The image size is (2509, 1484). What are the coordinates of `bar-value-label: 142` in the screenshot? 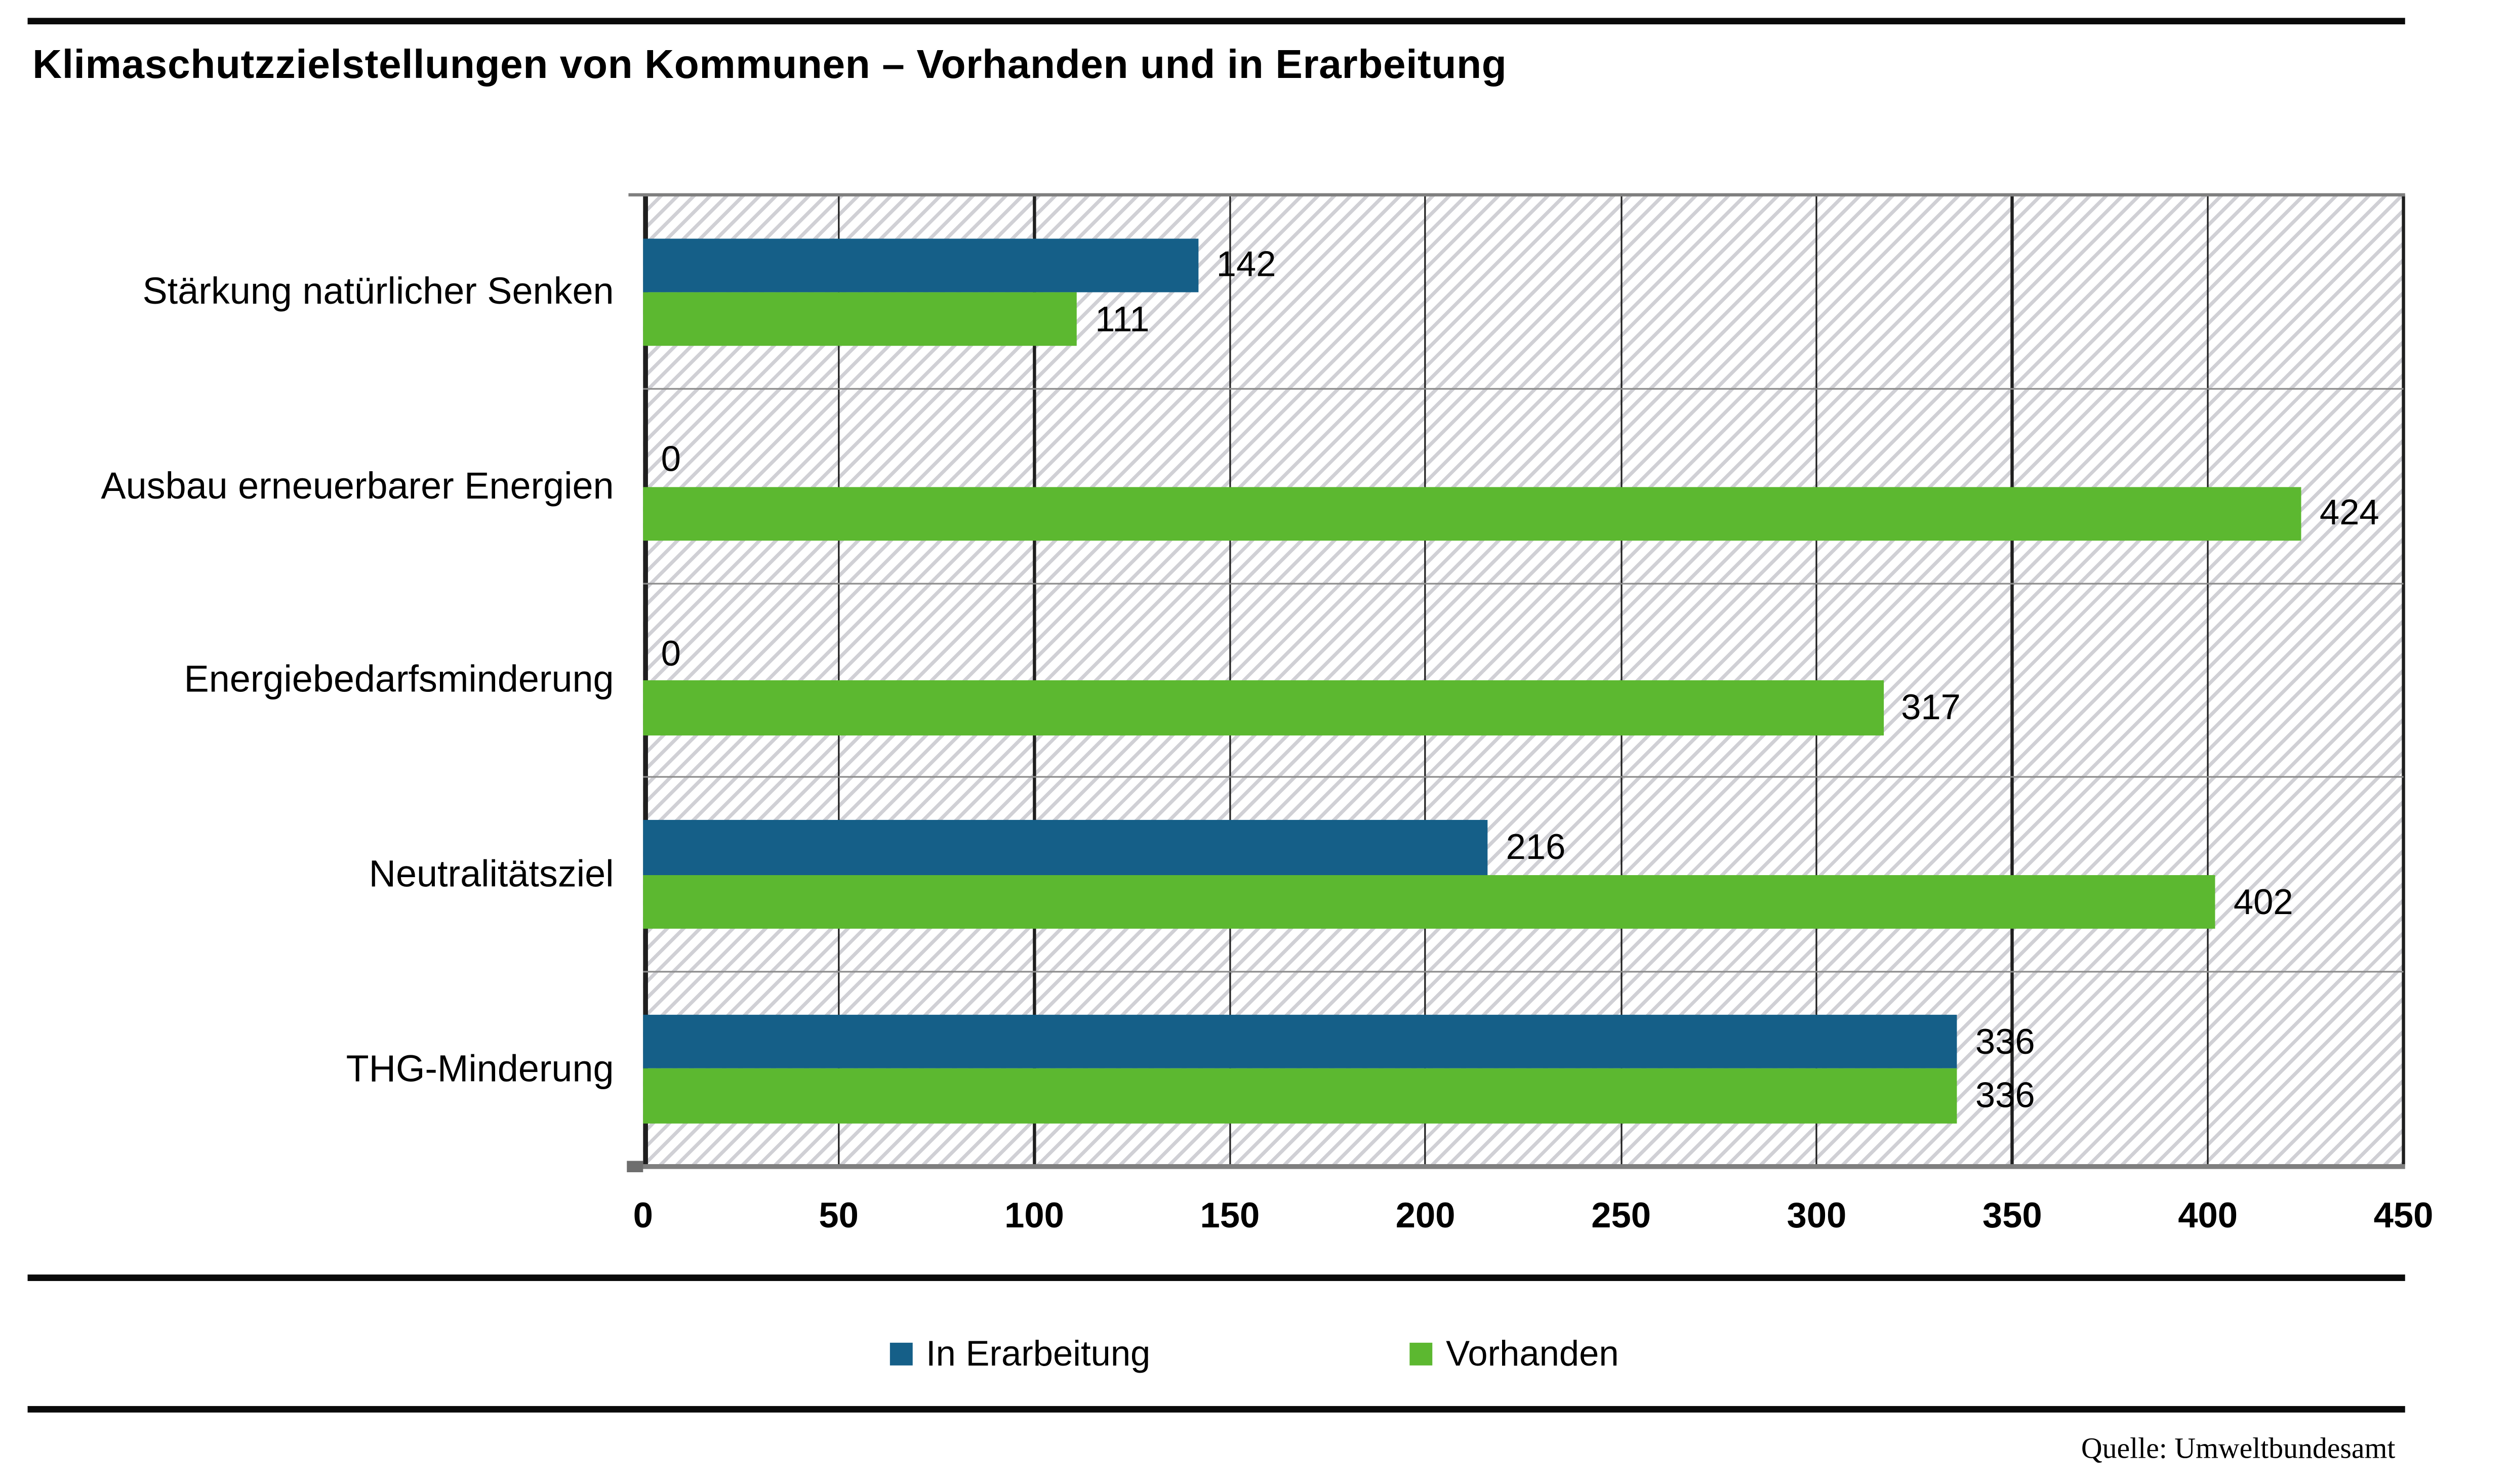 It's located at (1246, 264).